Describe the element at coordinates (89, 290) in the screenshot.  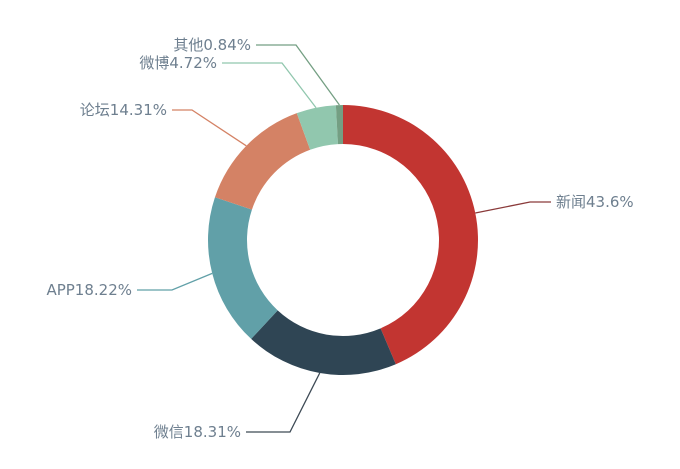
I see `slice-label-2: APP18.22%` at that location.